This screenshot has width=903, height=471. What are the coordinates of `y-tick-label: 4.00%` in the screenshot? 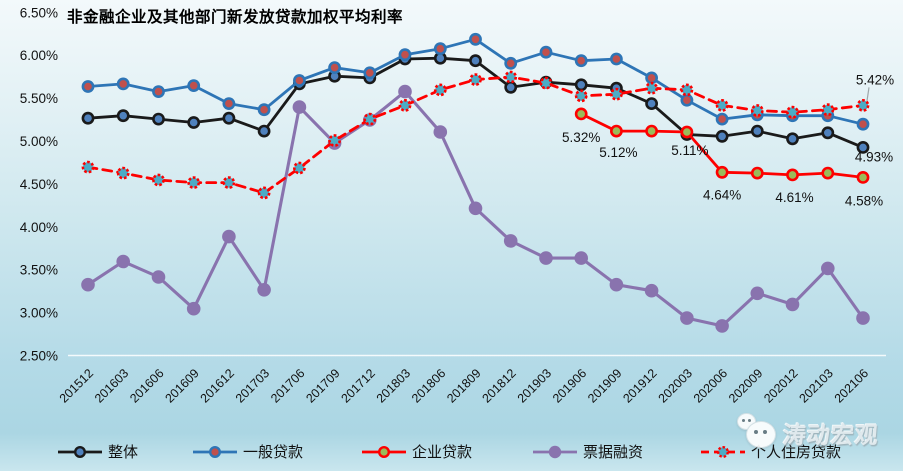 It's located at (39, 227).